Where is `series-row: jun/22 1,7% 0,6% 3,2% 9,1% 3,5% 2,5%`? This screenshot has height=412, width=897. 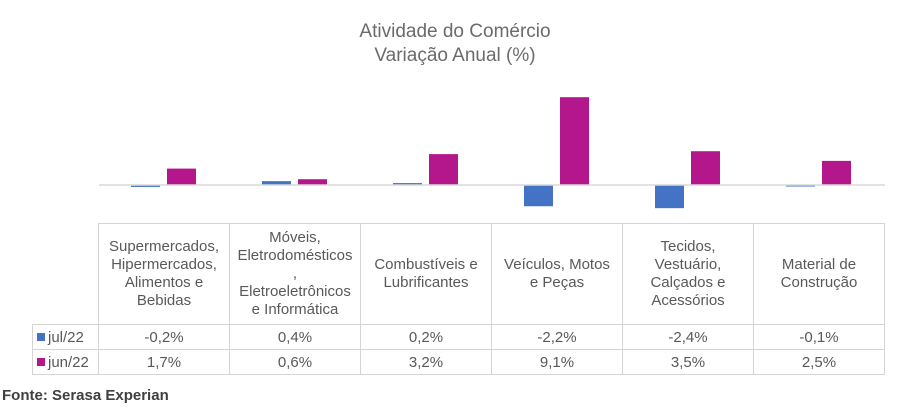
series-row: jun/22 1,7% 0,6% 3,2% 9,1% 3,5% 2,5% is located at coordinates (458, 362).